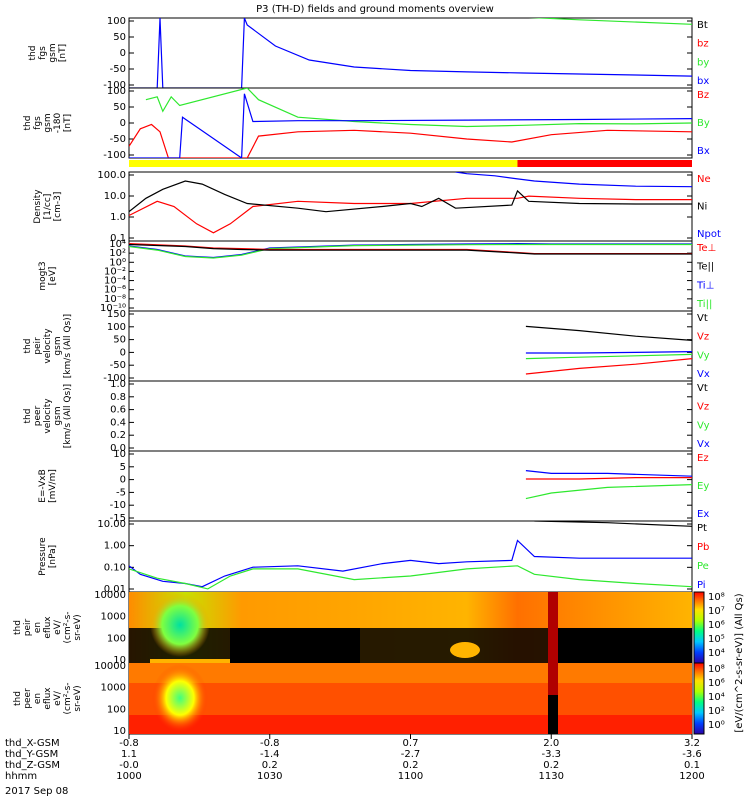  I want to click on x-axis-row-label: thd_Z-GSM, so click(32, 765).